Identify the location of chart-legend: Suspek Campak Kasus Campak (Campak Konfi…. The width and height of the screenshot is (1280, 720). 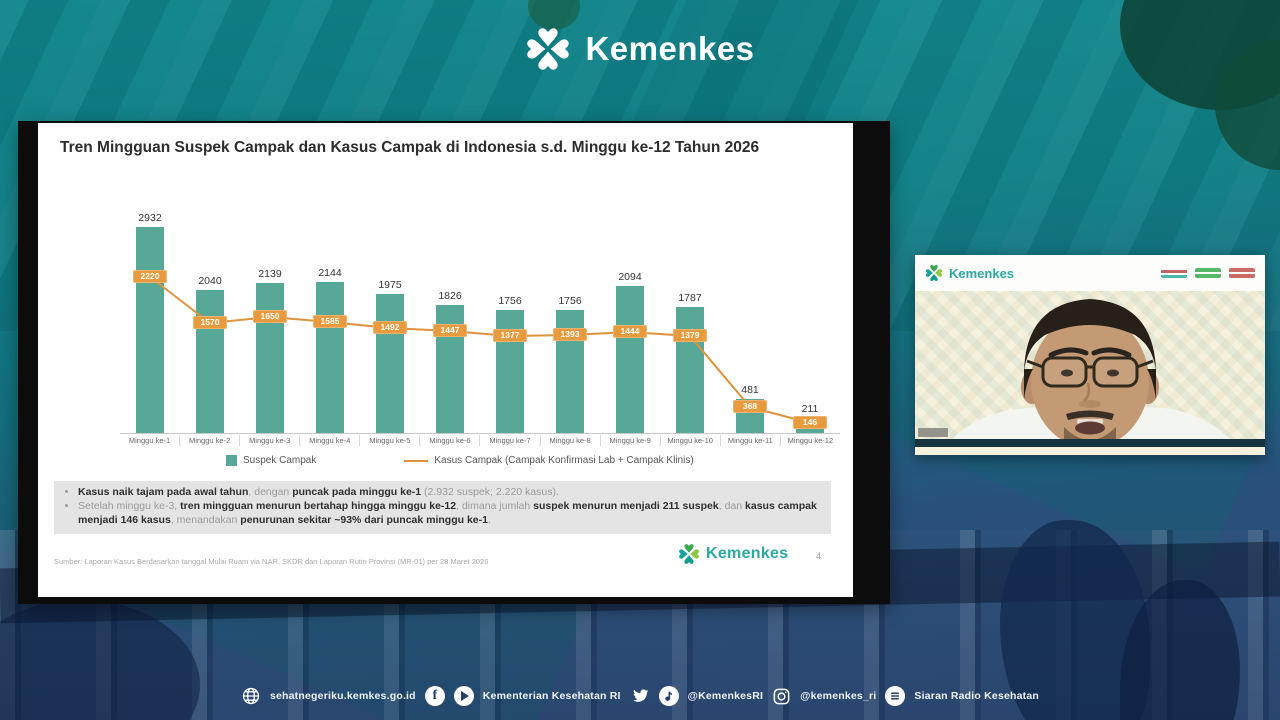
(460, 460).